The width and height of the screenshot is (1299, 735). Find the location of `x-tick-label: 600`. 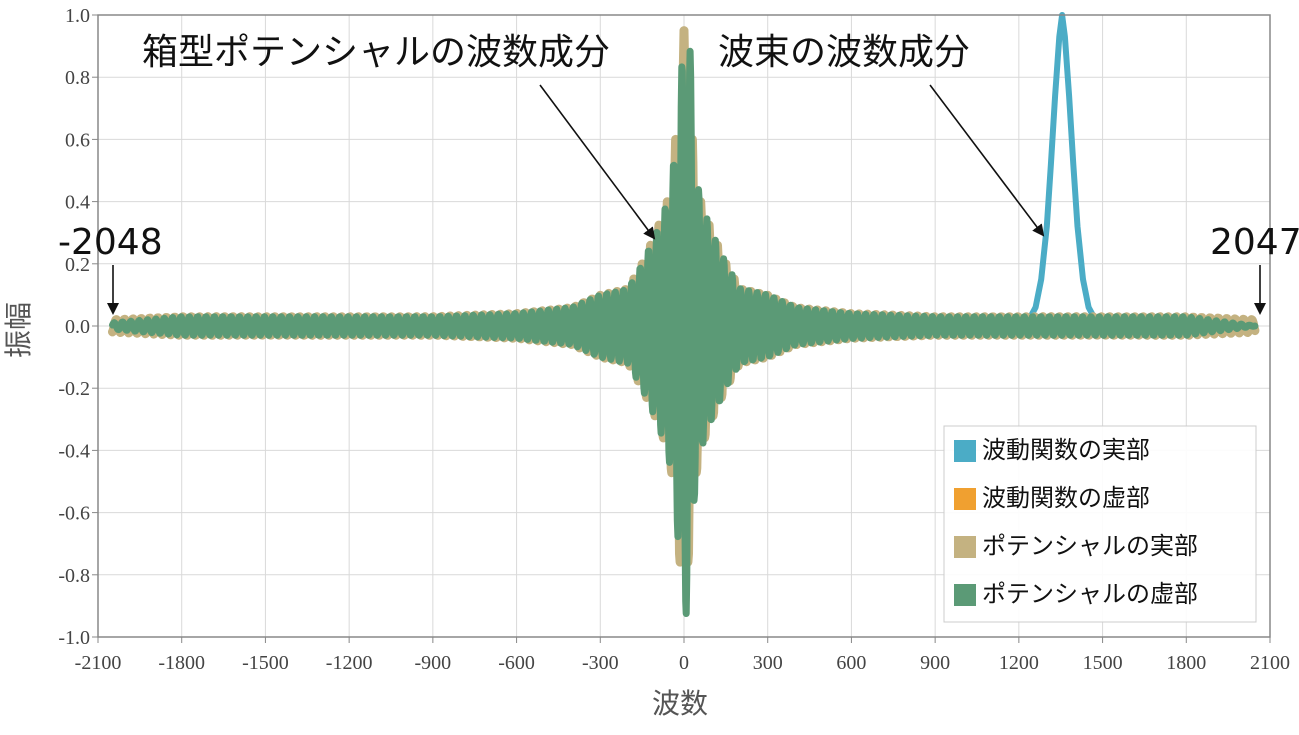

x-tick-label: 600 is located at coordinates (851, 663).